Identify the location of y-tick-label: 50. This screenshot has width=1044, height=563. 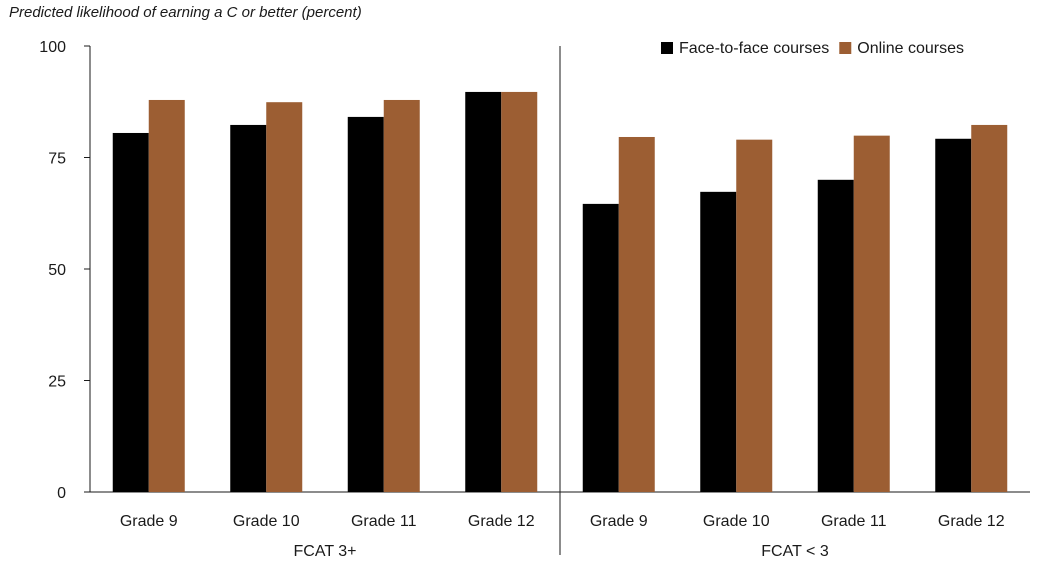
(57, 270).